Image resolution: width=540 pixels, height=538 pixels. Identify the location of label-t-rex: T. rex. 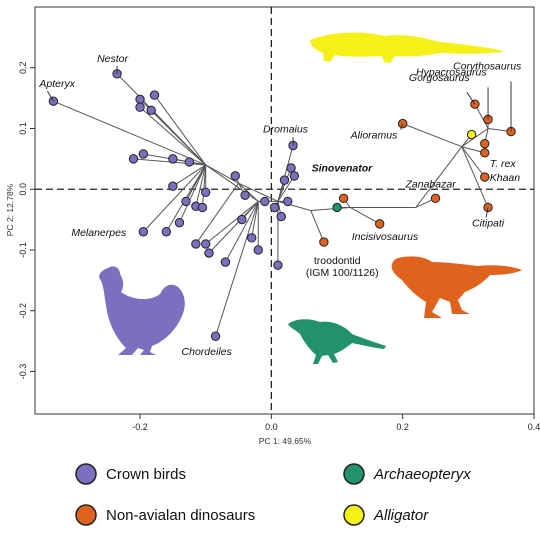
(503, 164).